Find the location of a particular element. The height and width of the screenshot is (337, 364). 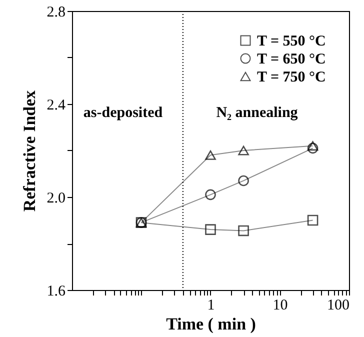

legend-label: T = 750 °C is located at coordinates (291, 78).